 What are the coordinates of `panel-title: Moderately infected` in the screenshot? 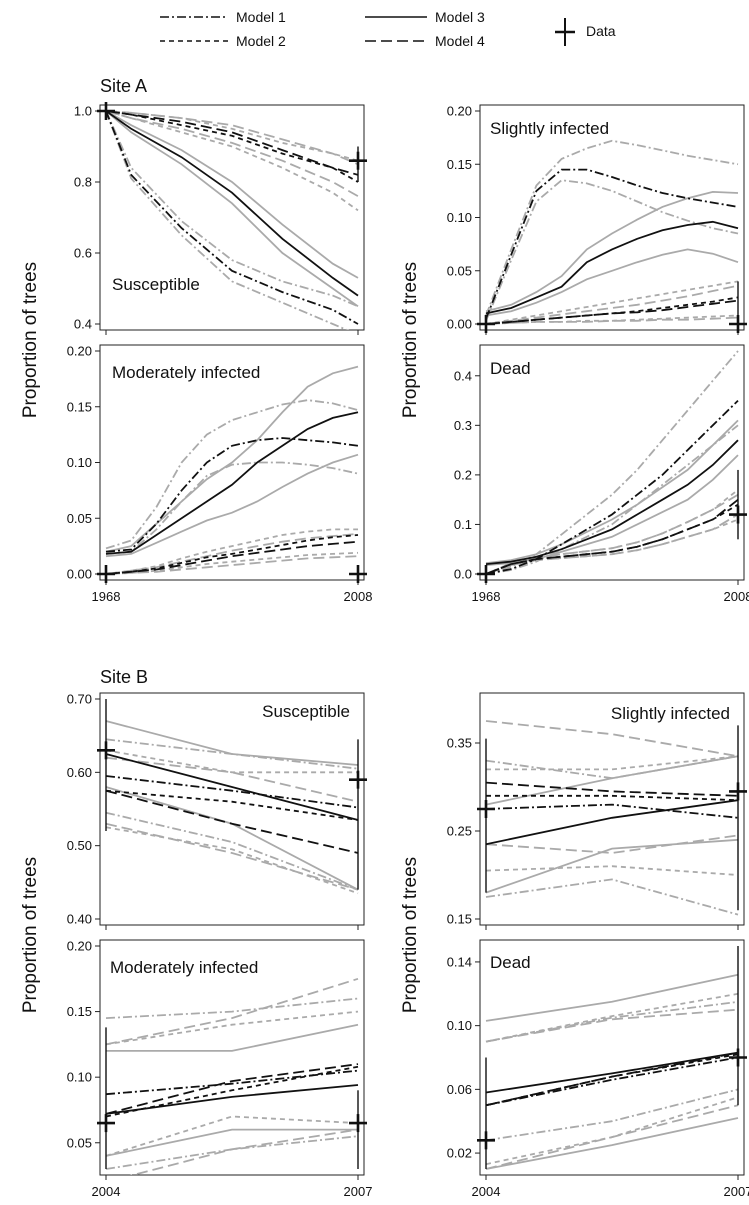 It's located at (184, 967).